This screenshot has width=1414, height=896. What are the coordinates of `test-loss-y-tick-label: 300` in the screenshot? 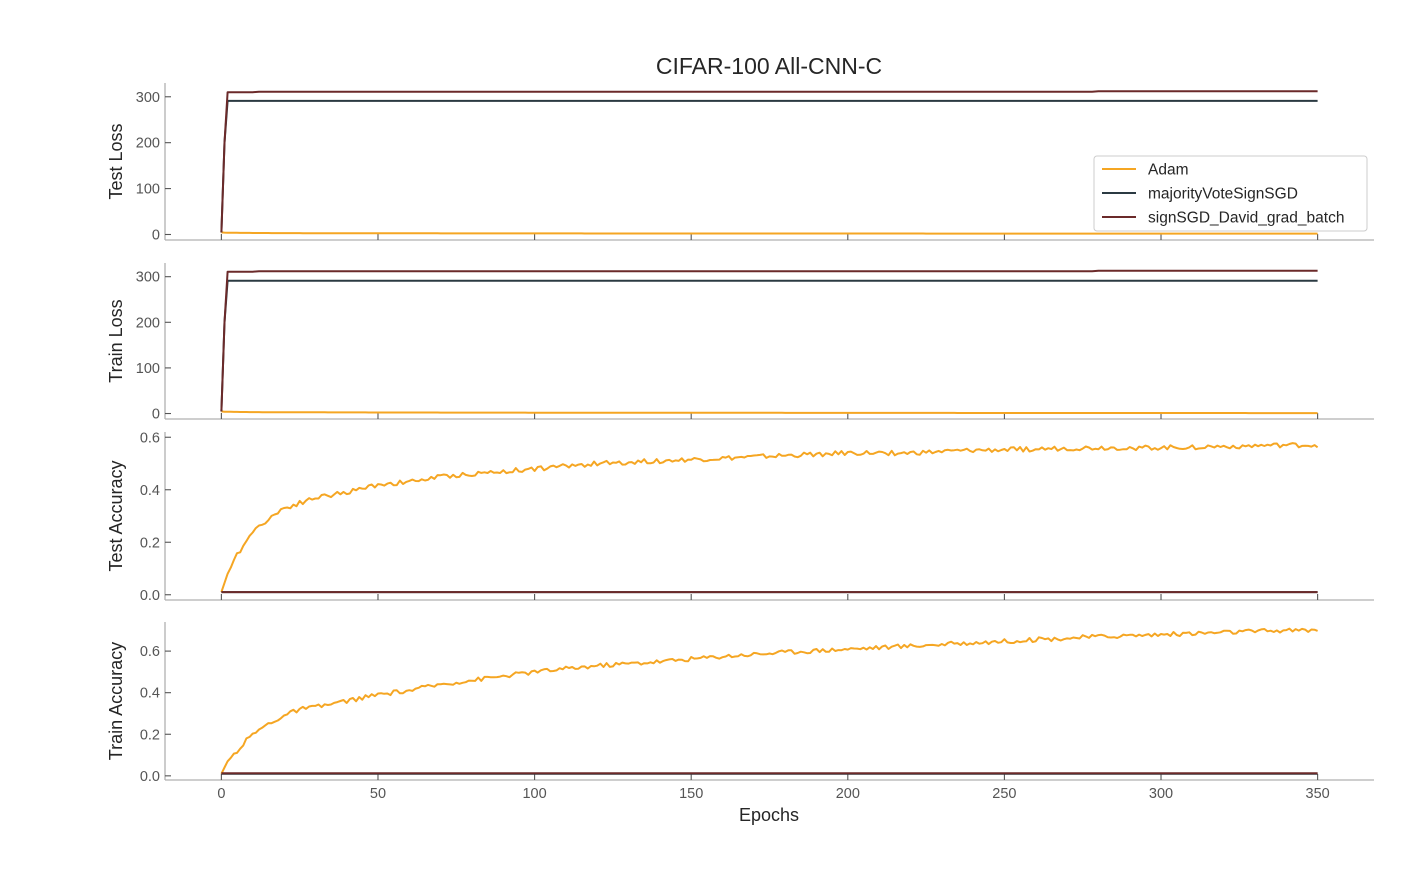 It's located at (148, 98).